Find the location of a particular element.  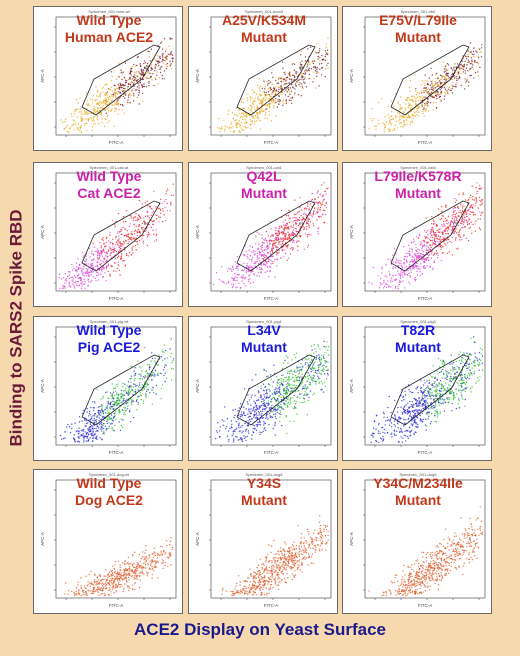

panel-title-line: Mutant is located at coordinates (418, 193).